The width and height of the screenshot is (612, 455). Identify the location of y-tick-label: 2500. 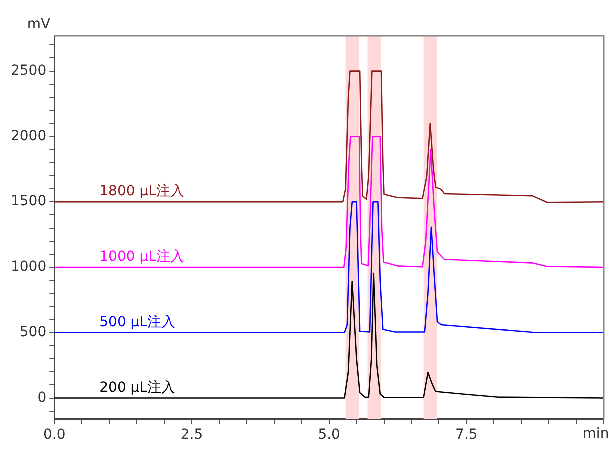
(28, 70).